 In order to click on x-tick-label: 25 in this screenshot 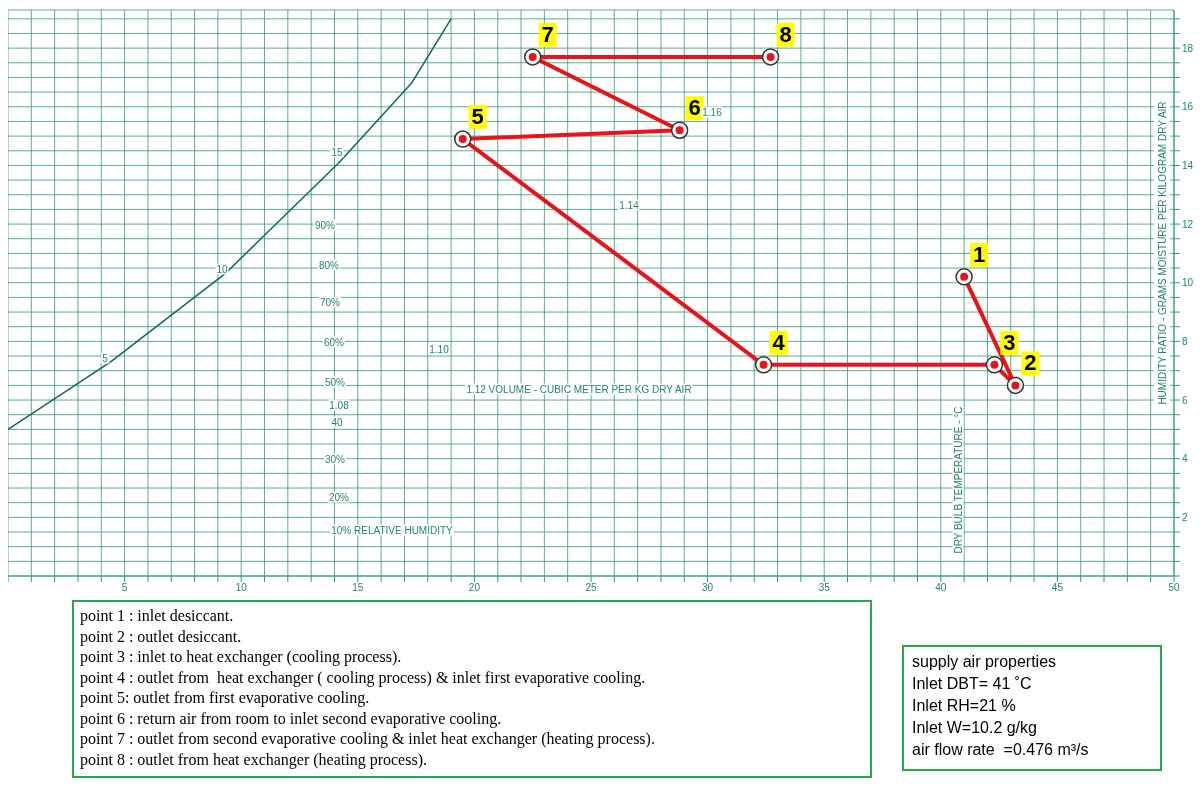, I will do `click(591, 588)`.